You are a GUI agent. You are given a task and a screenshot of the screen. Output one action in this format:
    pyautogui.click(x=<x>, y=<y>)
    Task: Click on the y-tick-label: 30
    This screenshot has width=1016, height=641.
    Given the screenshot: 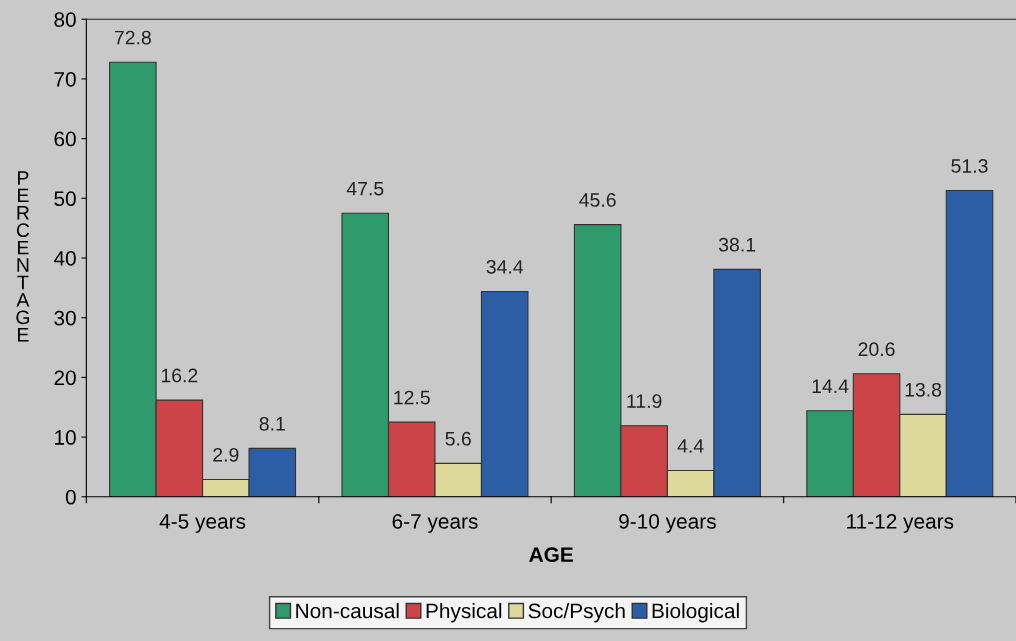 What is the action you would take?
    pyautogui.click(x=65, y=318)
    